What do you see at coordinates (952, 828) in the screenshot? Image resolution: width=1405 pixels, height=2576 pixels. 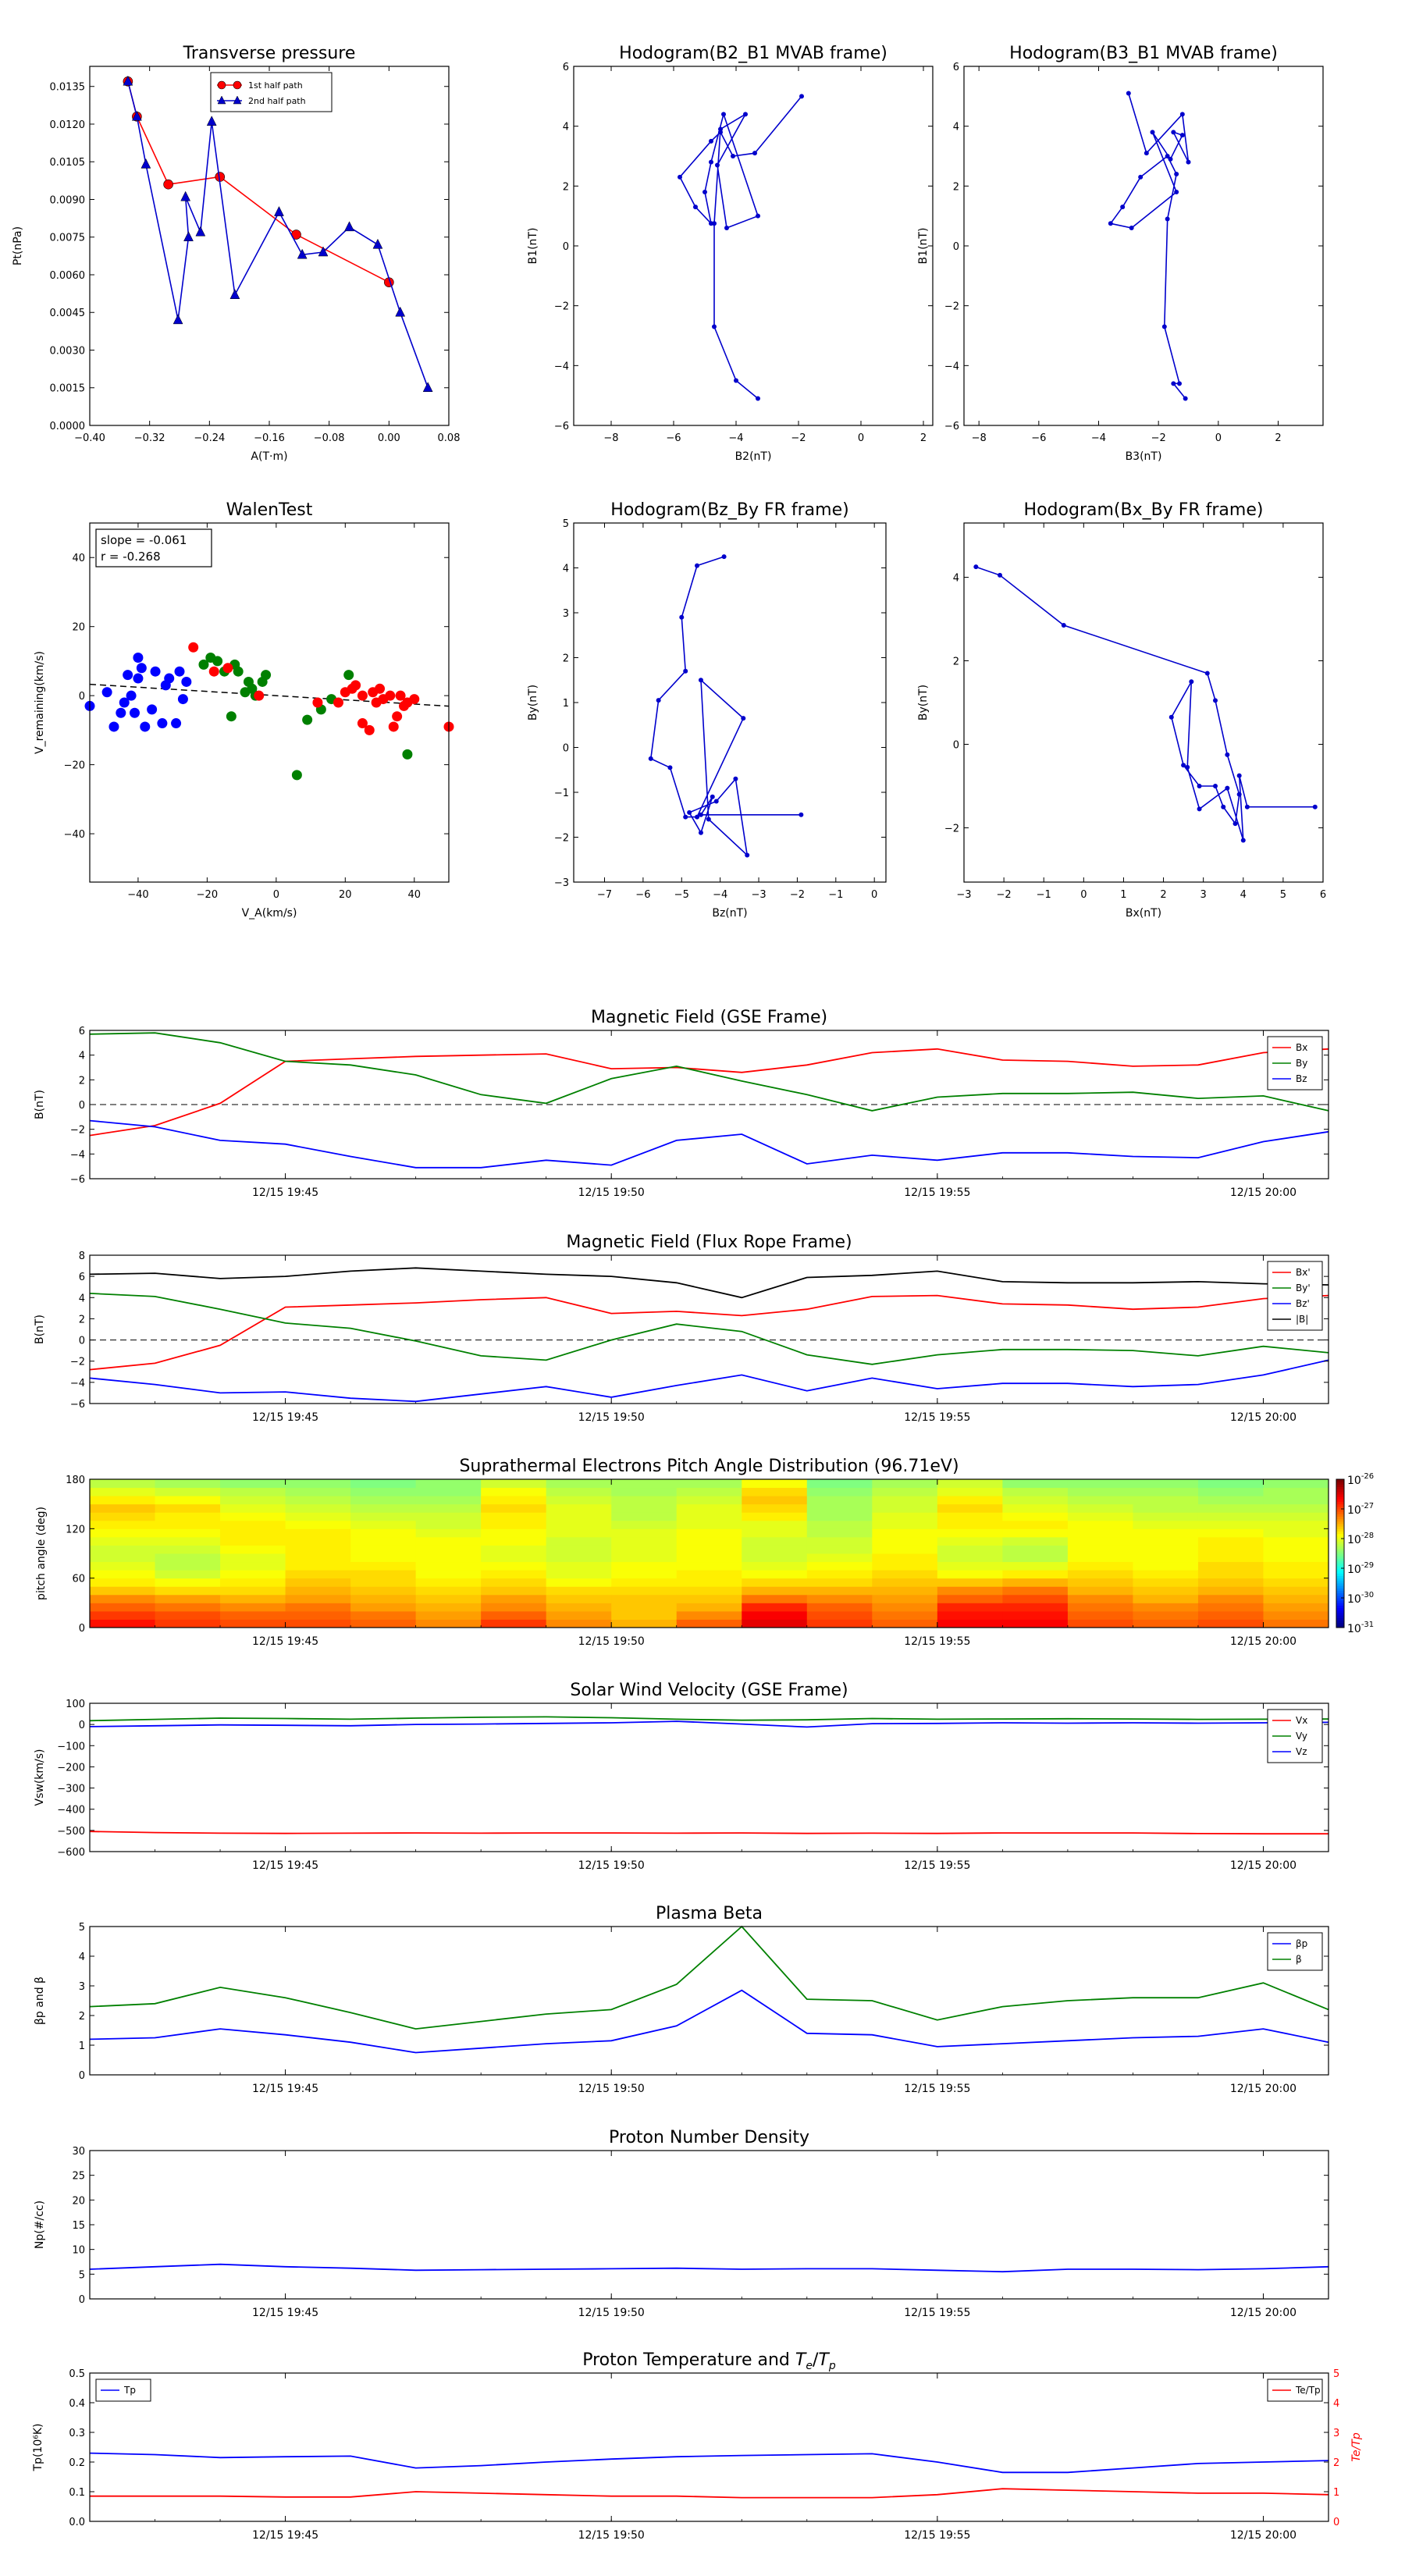 I see `hodo4-ytick-label: −2` at bounding box center [952, 828].